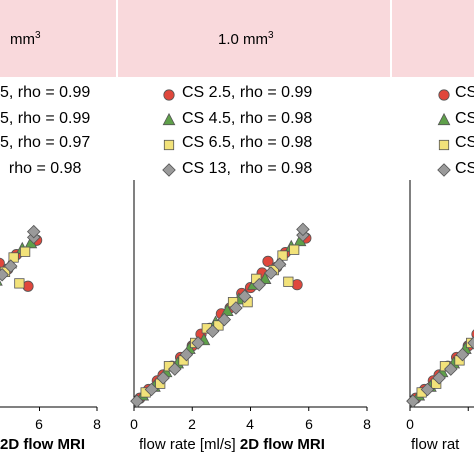  I want to click on middle-tick-4: 4, so click(250, 424).